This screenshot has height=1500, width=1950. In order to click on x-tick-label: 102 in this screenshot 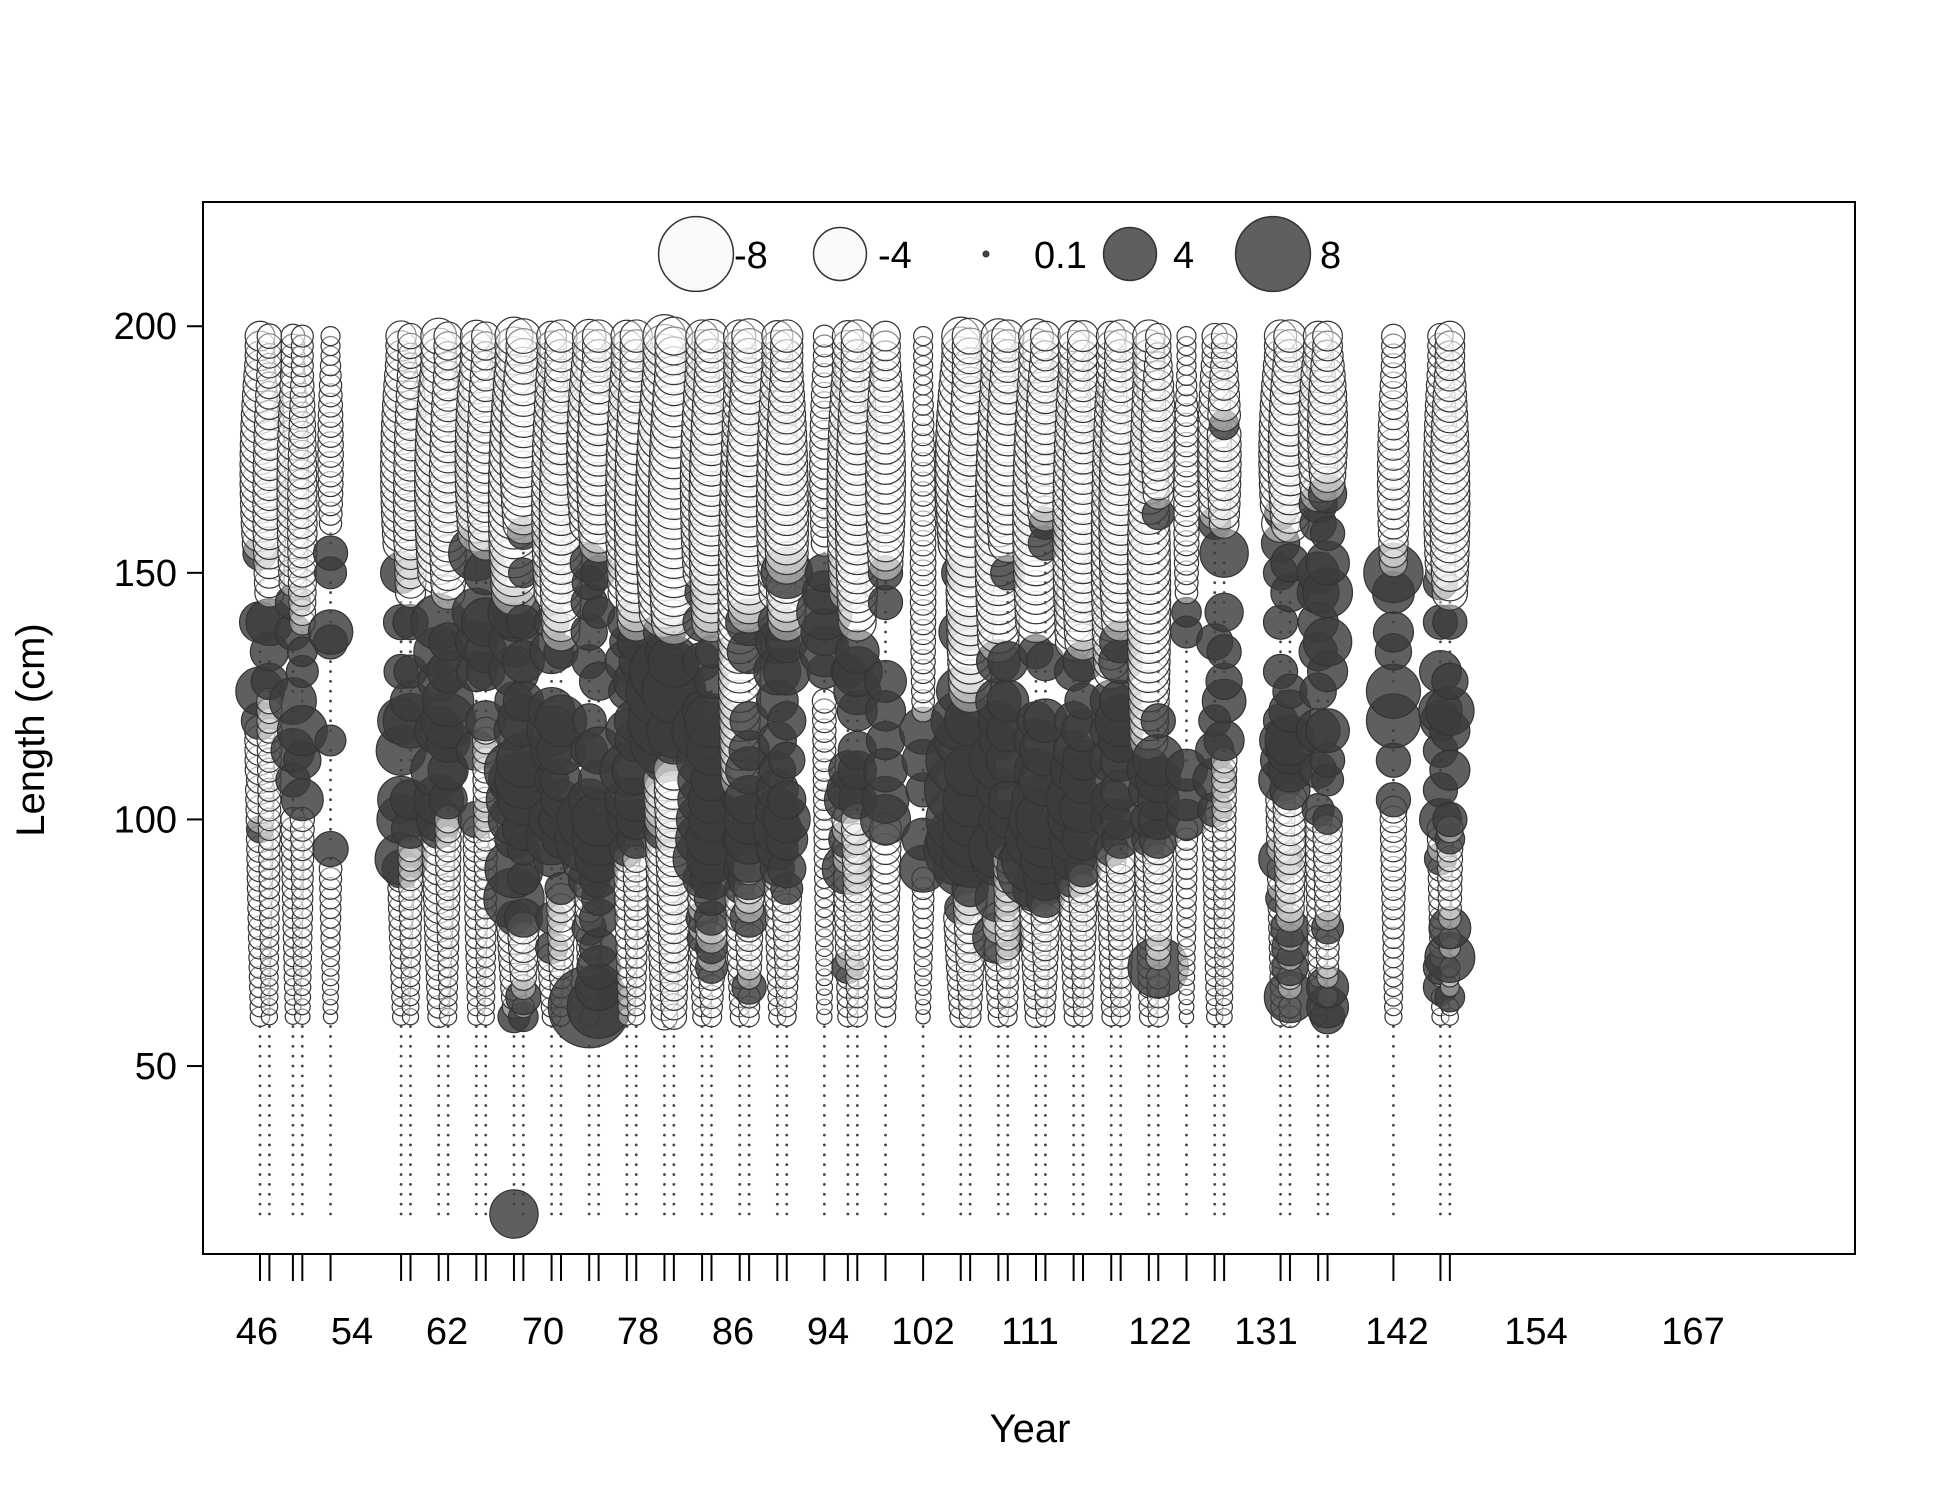, I will do `click(922, 1332)`.